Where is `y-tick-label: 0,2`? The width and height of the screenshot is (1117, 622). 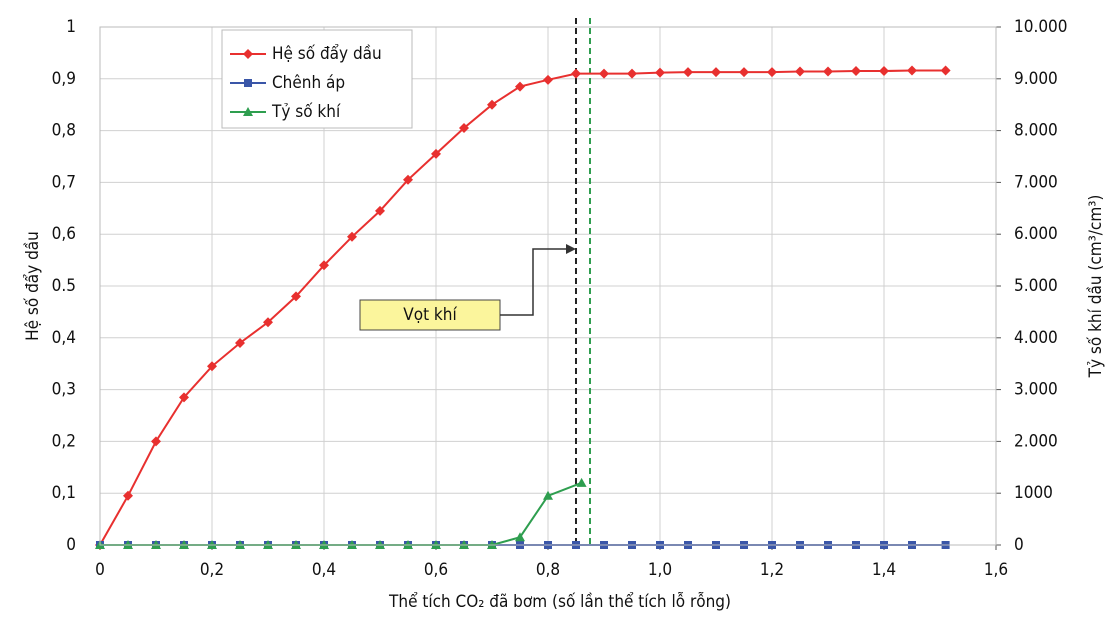
y-tick-label: 0,2 is located at coordinates (64, 441).